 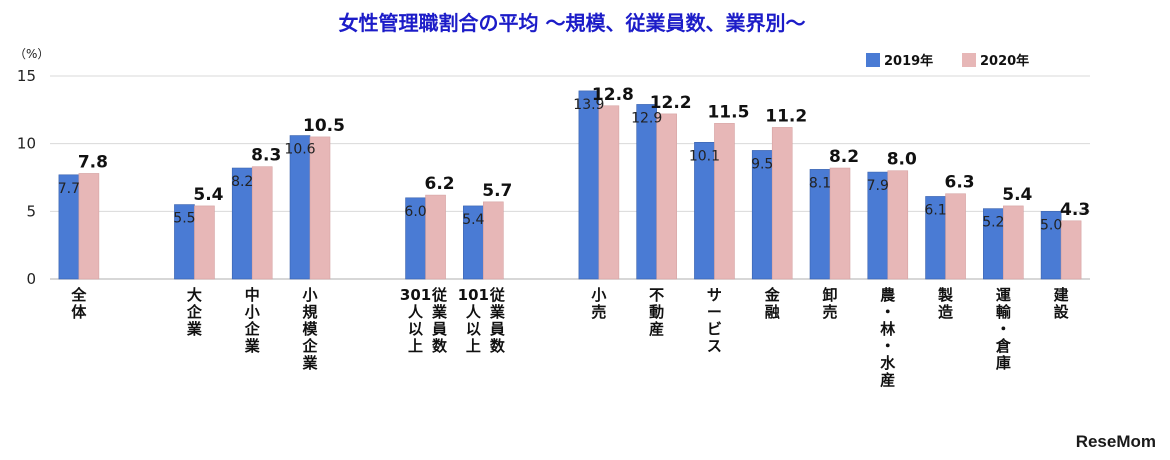 I want to click on category-label: 倉, so click(x=1003, y=346).